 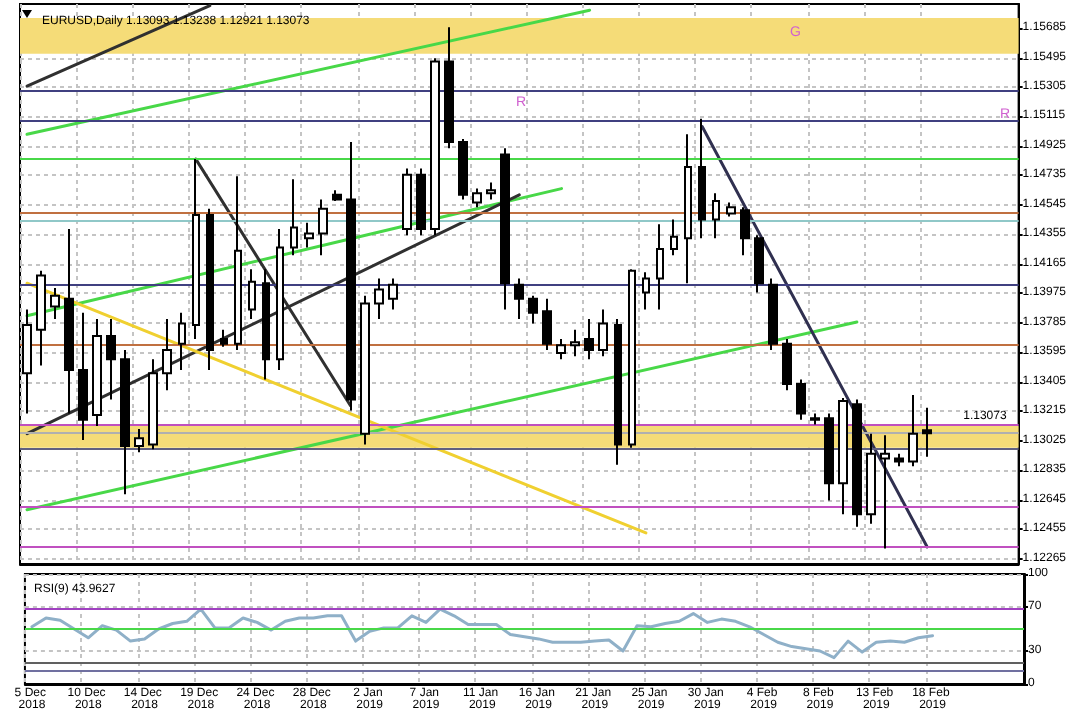 What do you see at coordinates (482, 633) in the screenshot?
I see `line-series` at bounding box center [482, 633].